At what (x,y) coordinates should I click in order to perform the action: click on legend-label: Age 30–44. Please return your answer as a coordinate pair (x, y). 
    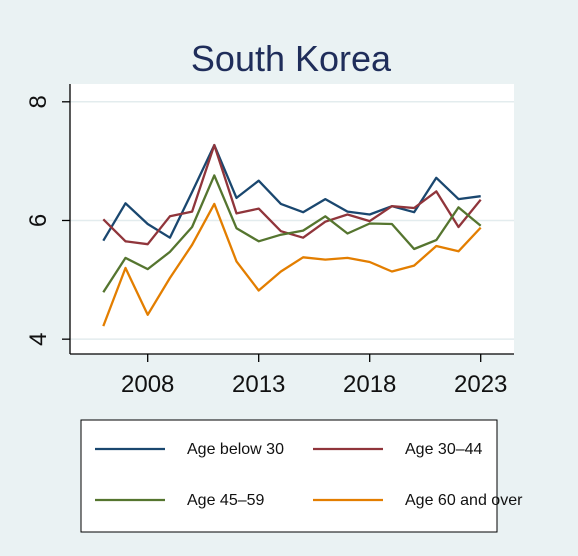
    Looking at the image, I should click on (444, 449).